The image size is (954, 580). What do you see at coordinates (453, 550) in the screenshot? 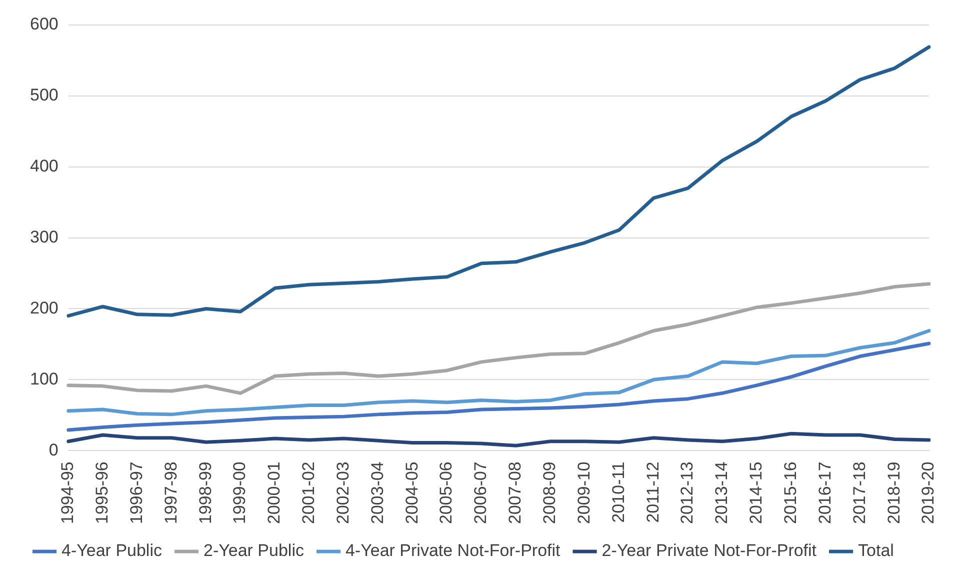
I see `legend-label: 4-Year Private Not-For-Profit` at bounding box center [453, 550].